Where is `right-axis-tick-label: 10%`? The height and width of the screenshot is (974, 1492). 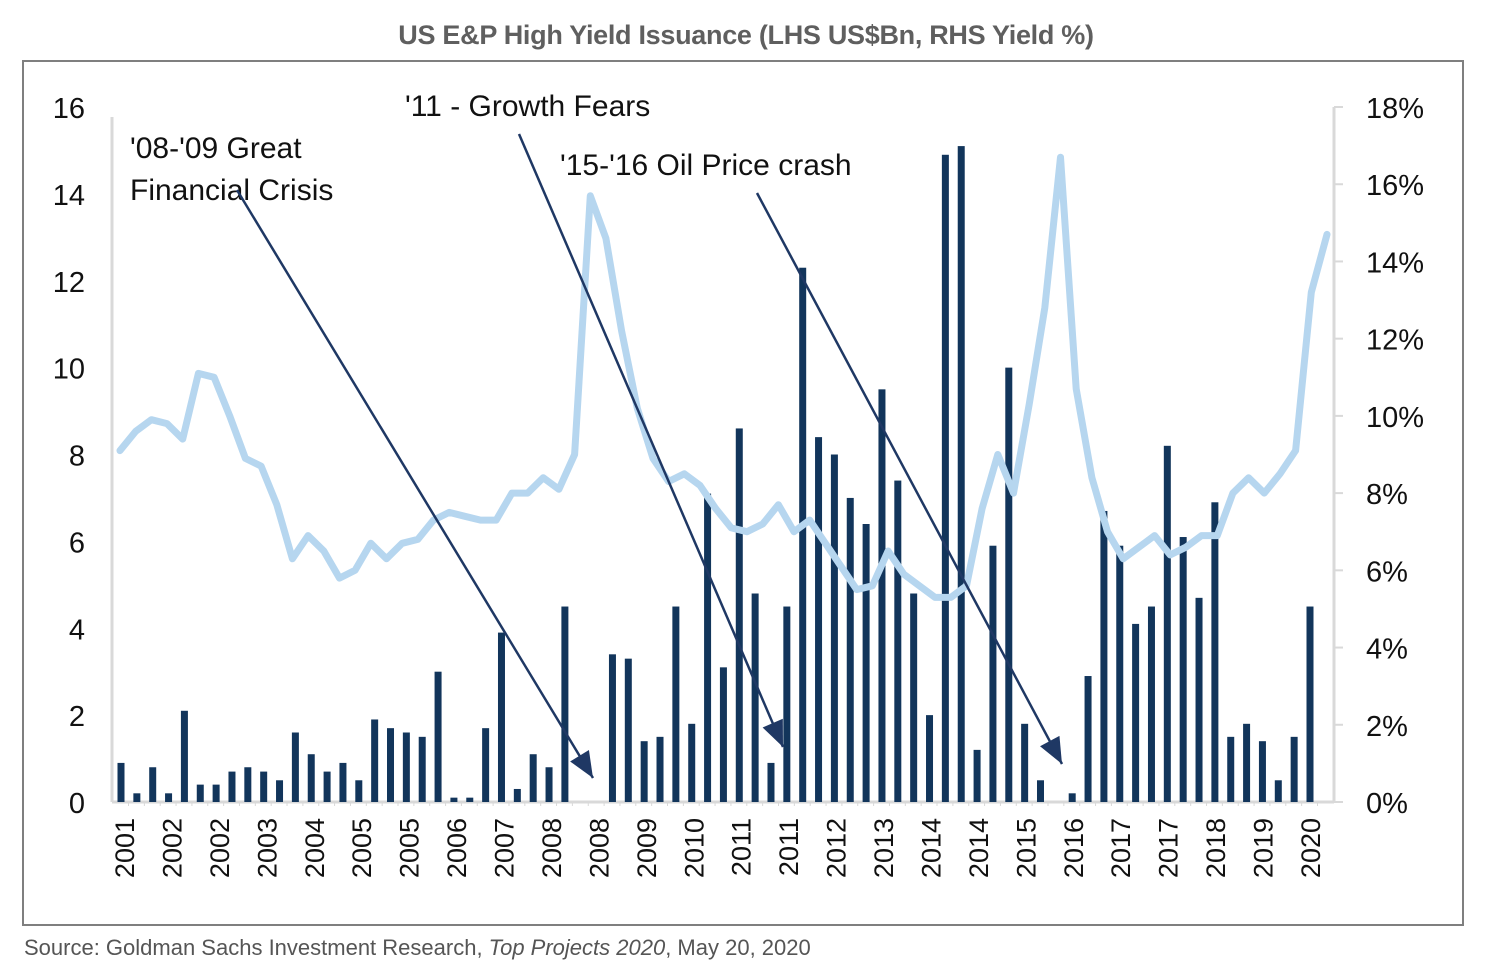 right-axis-tick-label: 10% is located at coordinates (1395, 418).